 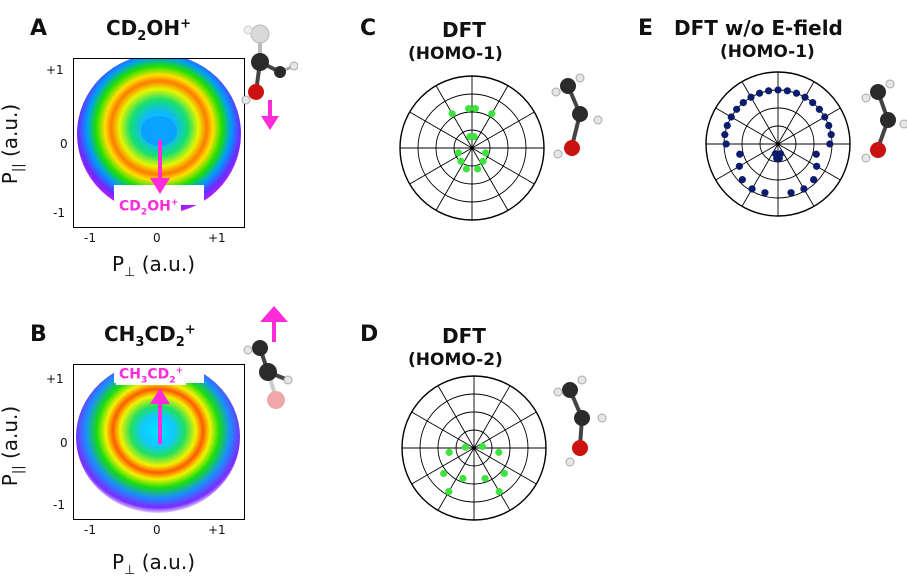 I want to click on panel-a-ytick-mid: 0, so click(x=64, y=144).